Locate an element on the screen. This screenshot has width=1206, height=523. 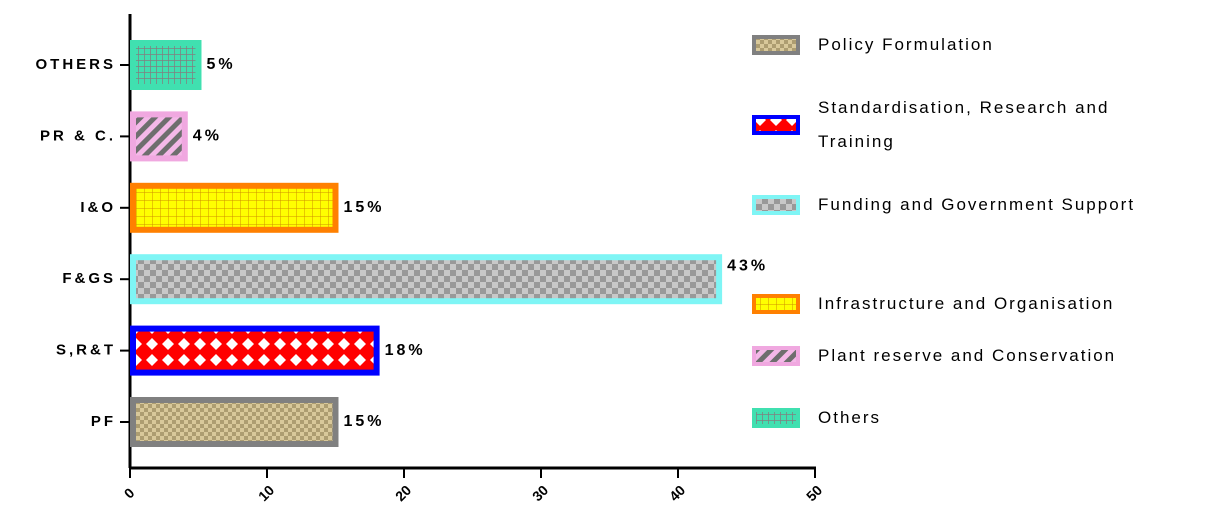
value-label: 5% is located at coordinates (221, 64).